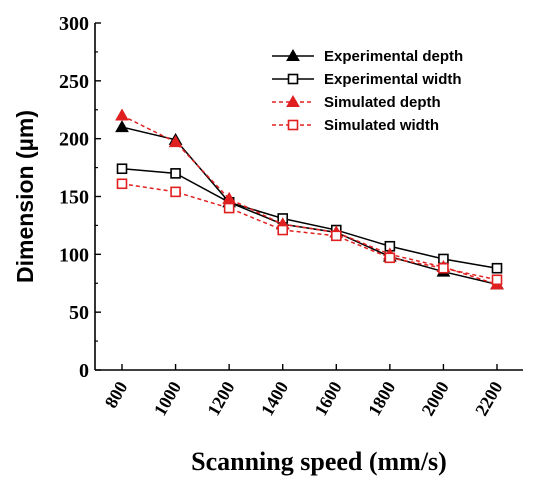  I want to click on x-tick-label: 1600, so click(327, 398).